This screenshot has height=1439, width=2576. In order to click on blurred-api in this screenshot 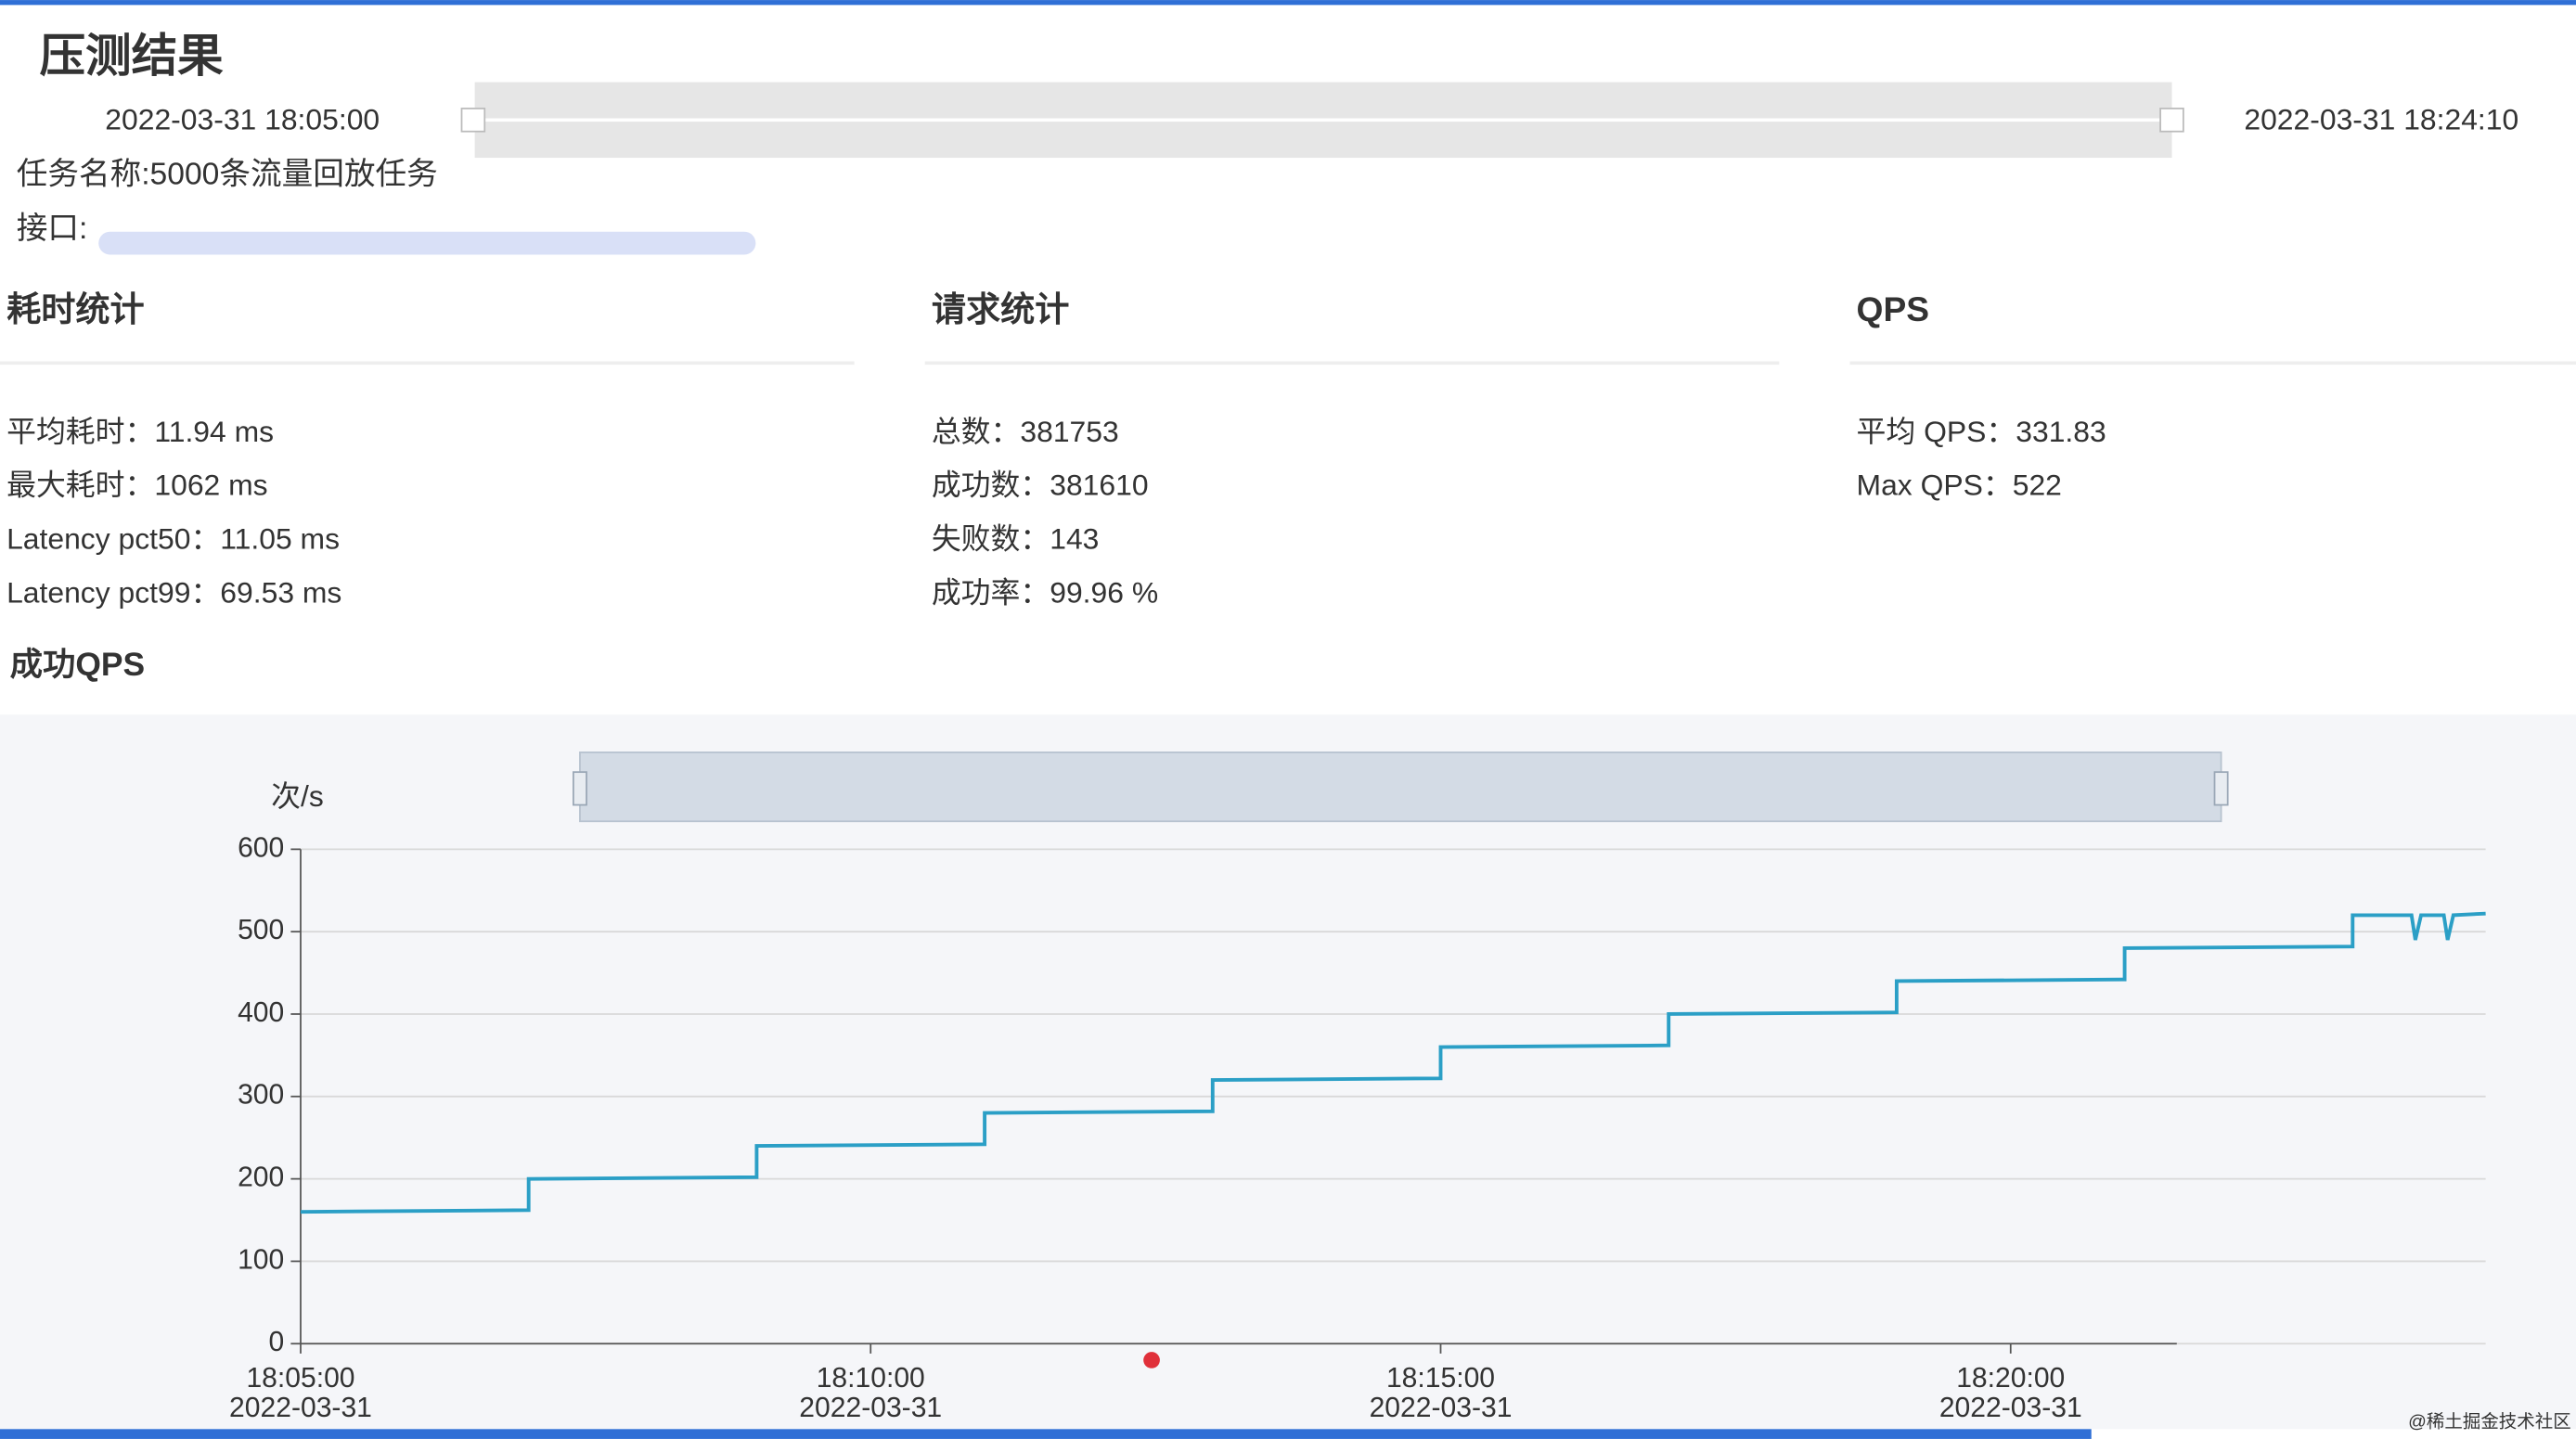, I will do `click(427, 243)`.